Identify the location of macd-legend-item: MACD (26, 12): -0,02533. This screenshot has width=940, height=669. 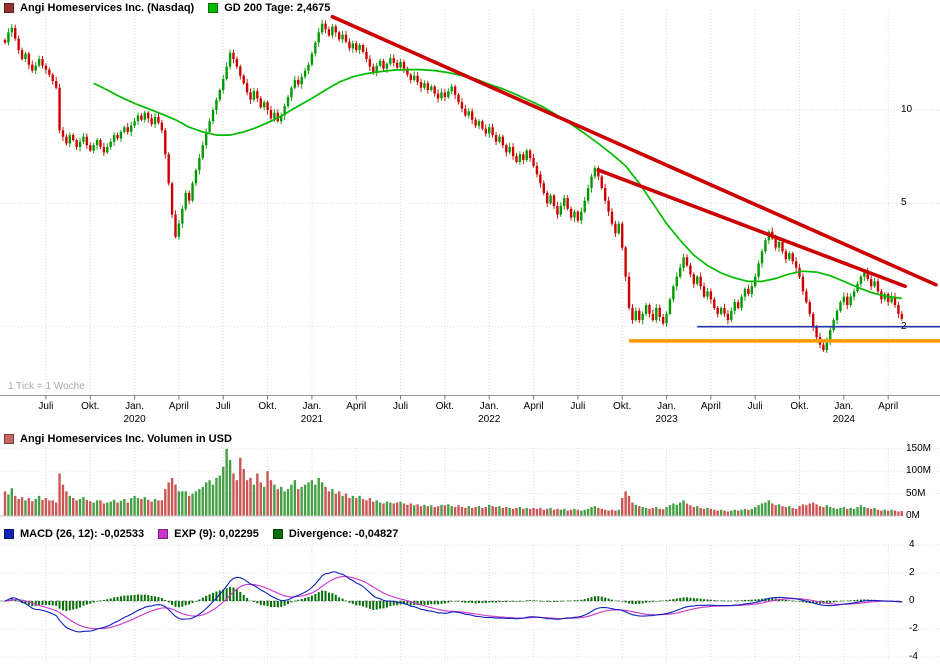
(74, 534).